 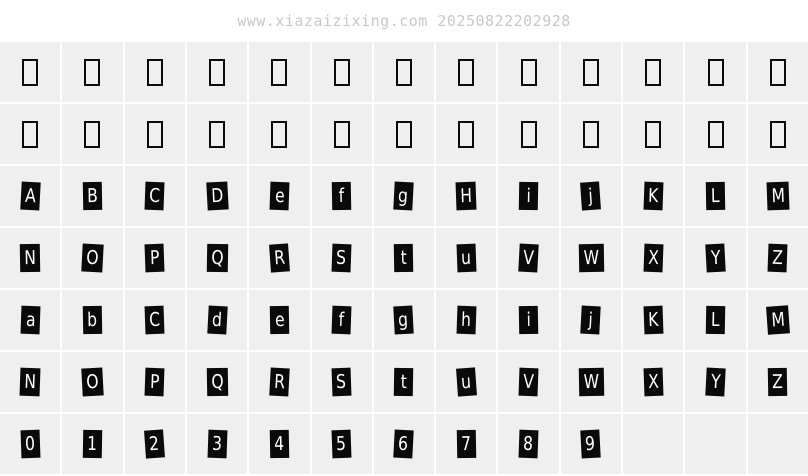 I want to click on glyph-tag-o: O, so click(x=92, y=382).